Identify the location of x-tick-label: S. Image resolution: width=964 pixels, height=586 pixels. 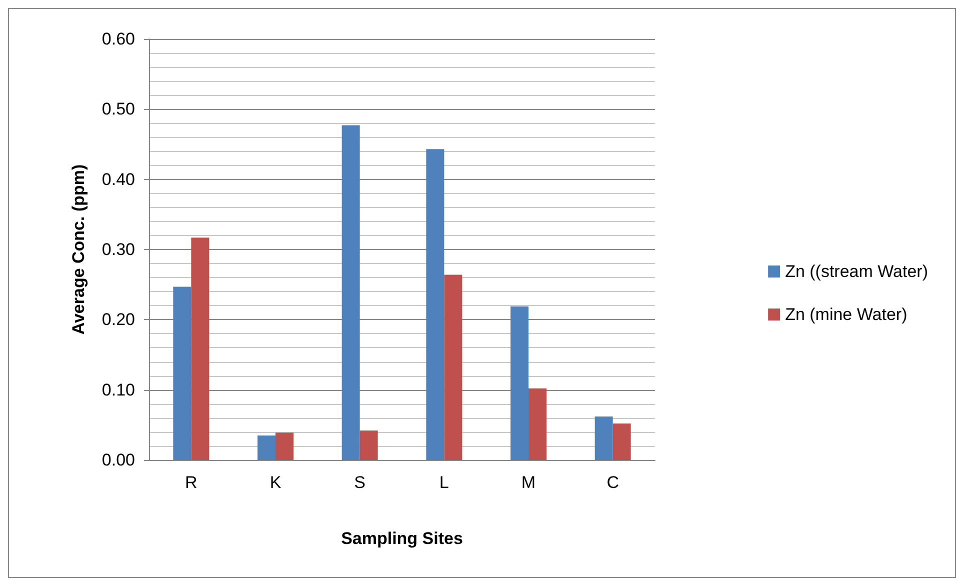
(360, 482).